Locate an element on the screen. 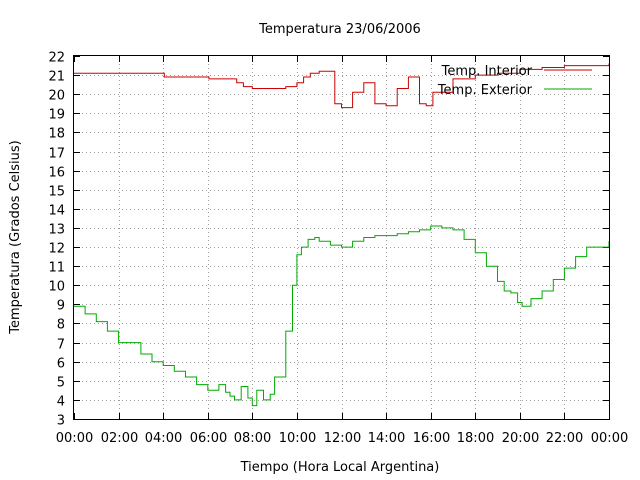  y-tick-label: 10 is located at coordinates (56, 287).